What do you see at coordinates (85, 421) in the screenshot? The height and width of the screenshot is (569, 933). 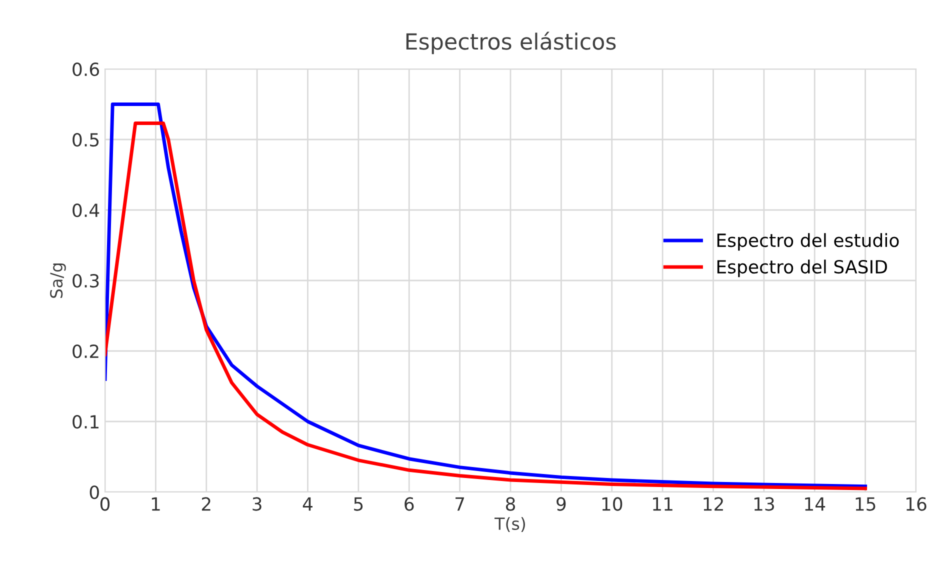 I see `y-tick-label: 0.1` at bounding box center [85, 421].